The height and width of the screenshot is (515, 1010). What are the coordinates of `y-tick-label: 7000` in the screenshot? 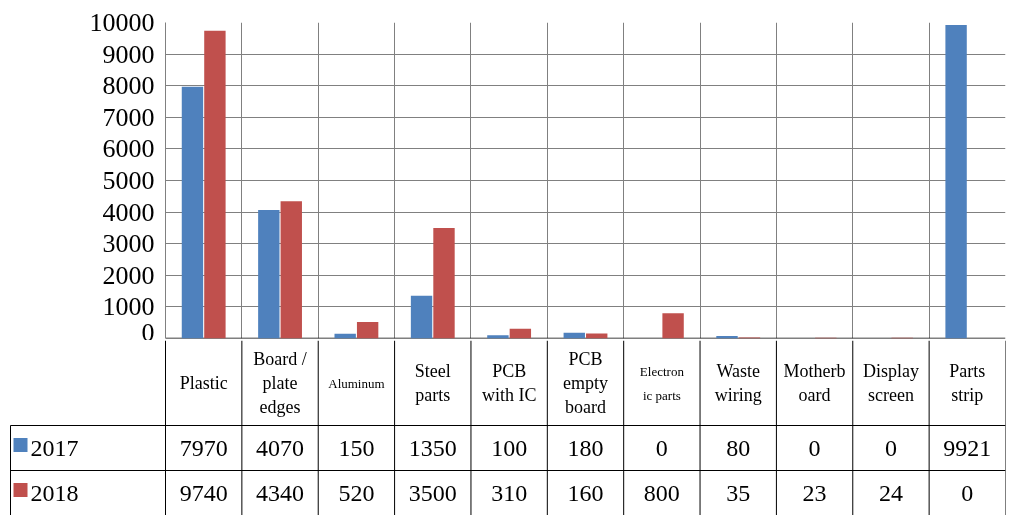 It's located at (128, 117).